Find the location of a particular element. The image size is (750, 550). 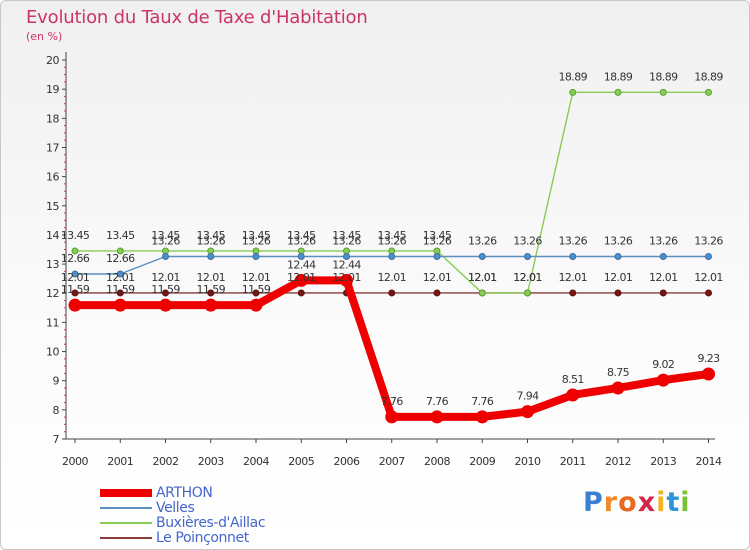

y-tick-label: 11 is located at coordinates (52, 322).